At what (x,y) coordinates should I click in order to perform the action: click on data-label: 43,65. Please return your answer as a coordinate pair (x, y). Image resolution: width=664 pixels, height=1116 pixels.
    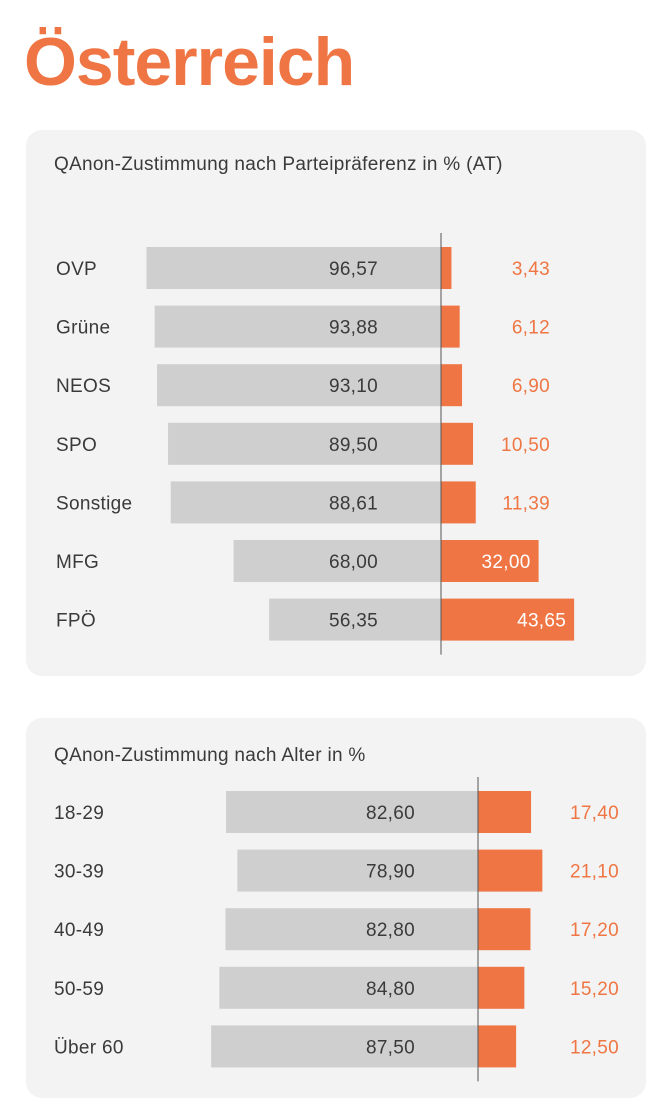
    Looking at the image, I should click on (541, 621).